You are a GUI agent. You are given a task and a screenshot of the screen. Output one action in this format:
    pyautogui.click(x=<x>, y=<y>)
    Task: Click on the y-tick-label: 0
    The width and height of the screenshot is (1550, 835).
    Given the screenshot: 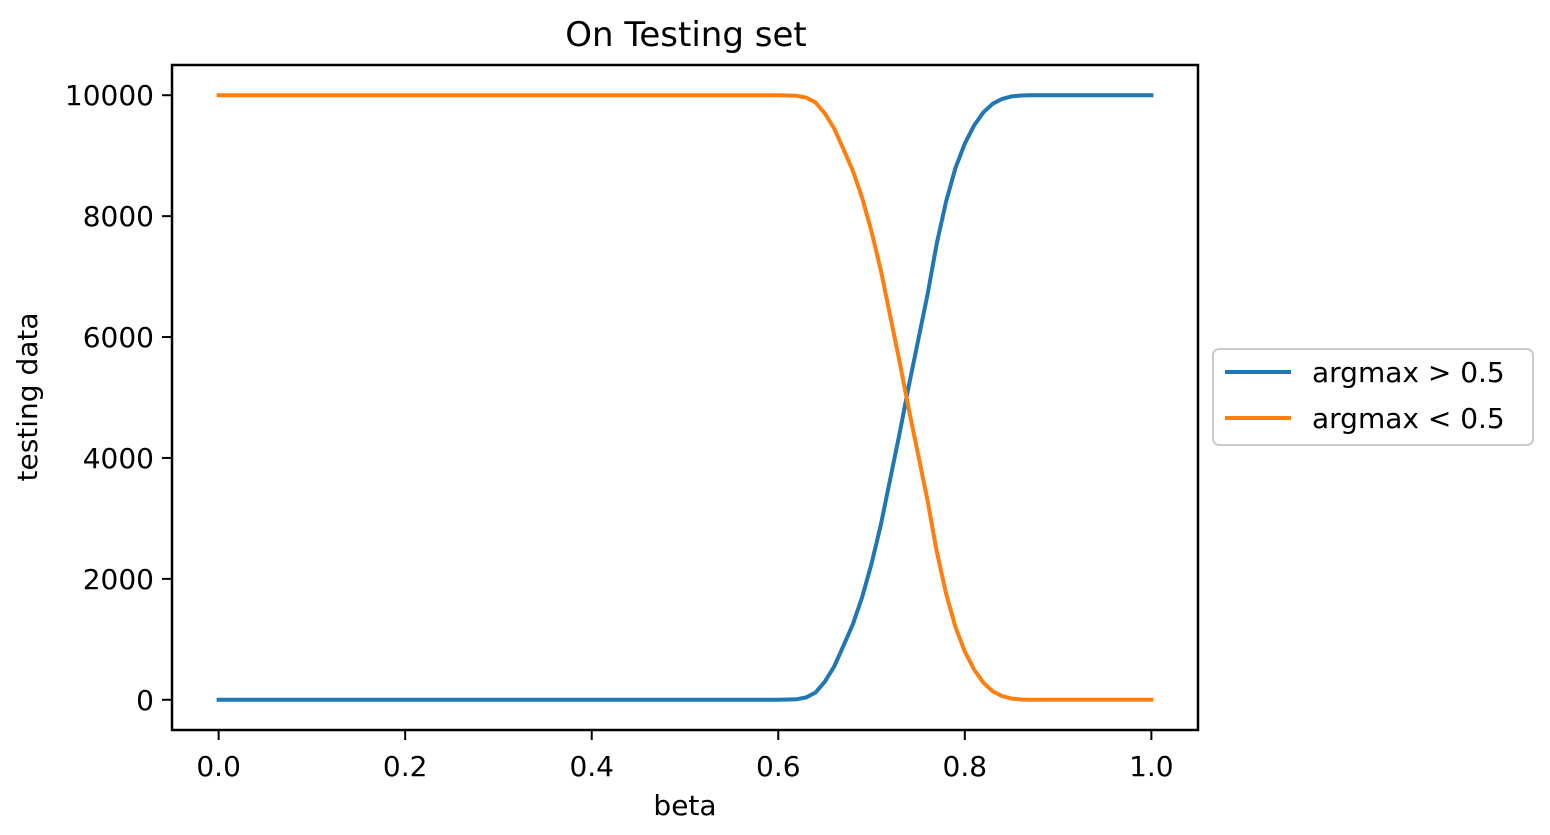 What is the action you would take?
    pyautogui.click(x=145, y=700)
    